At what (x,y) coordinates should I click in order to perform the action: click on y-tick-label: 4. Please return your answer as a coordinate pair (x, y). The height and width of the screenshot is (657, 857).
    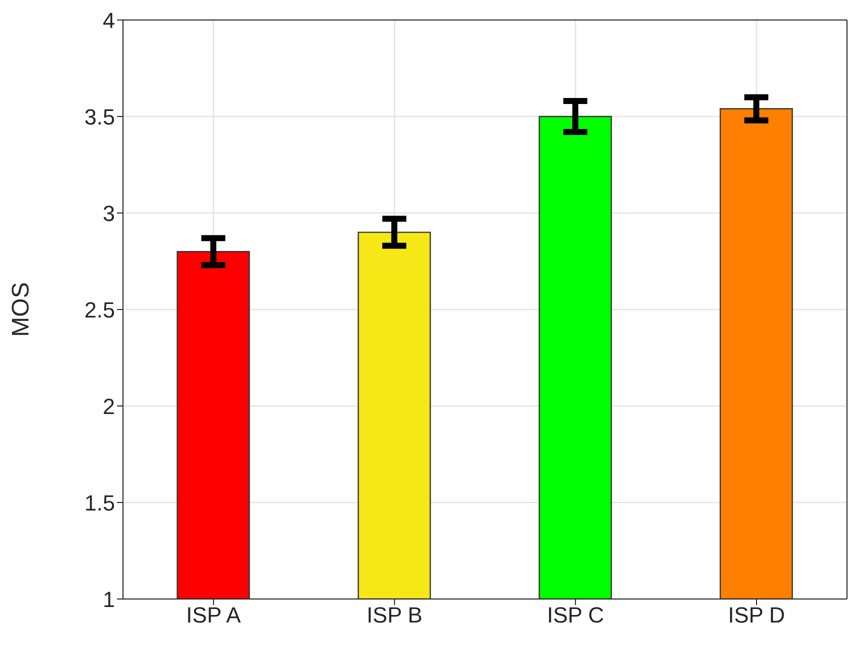
    Looking at the image, I should click on (108, 20).